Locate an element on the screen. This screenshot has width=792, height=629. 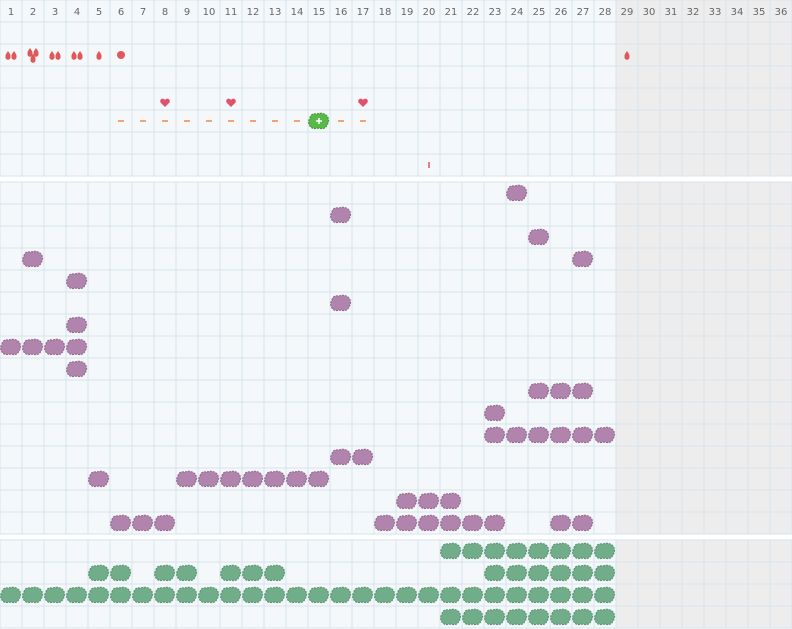
column-label: 5 is located at coordinates (99, 12).